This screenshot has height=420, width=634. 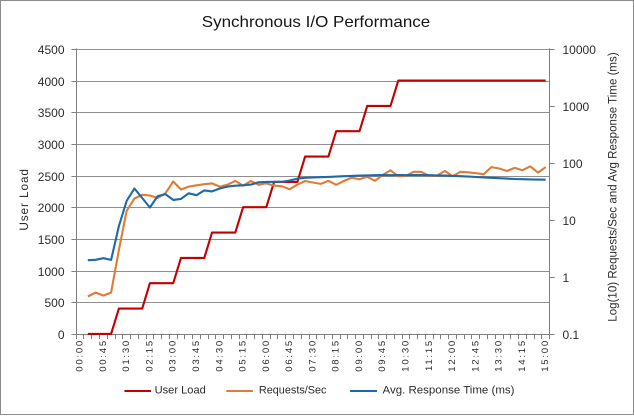 What do you see at coordinates (382, 355) in the screenshot?
I see `svg-text: 09:45` at bounding box center [382, 355].